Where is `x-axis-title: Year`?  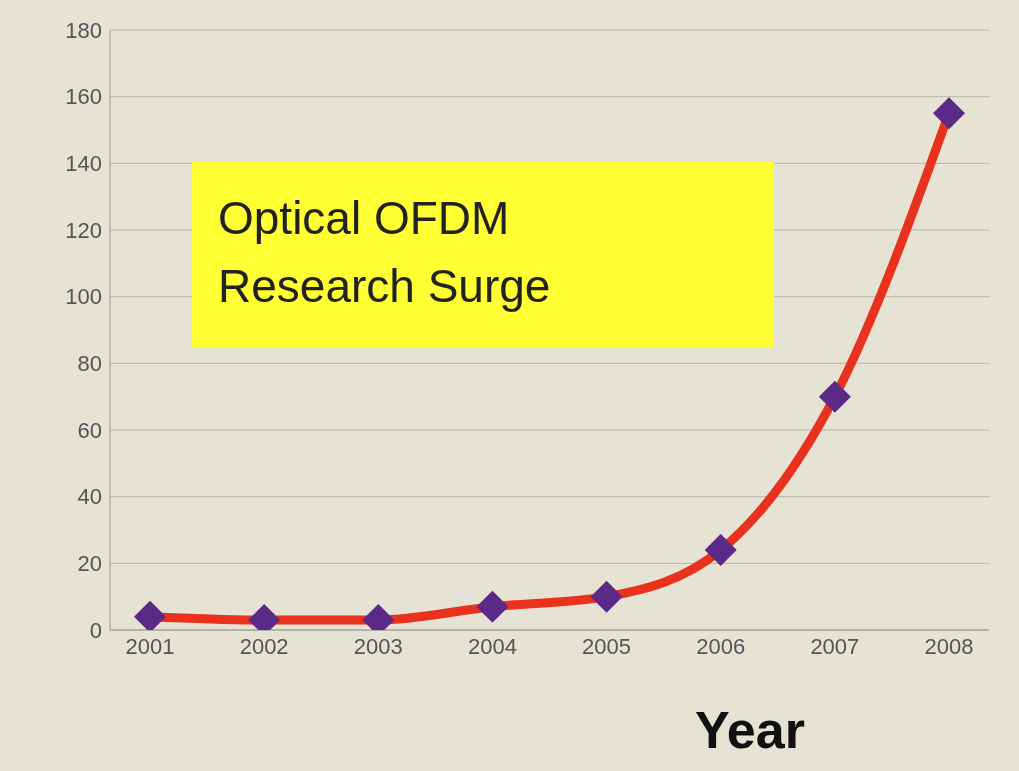
x-axis-title: Year is located at coordinates (750, 730).